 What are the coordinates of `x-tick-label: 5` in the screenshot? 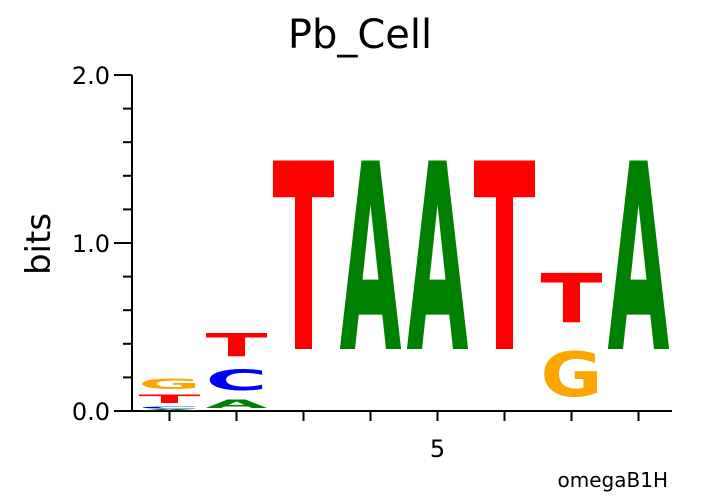 It's located at (437, 449).